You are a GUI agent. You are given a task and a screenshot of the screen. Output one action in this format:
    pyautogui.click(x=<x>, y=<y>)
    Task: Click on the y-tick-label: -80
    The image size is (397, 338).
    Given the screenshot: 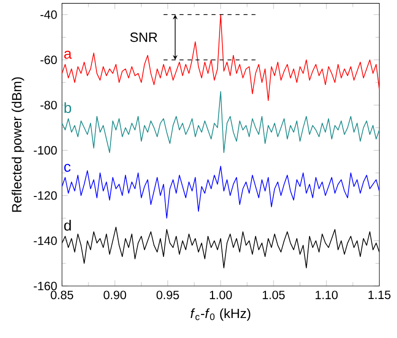 What is the action you would take?
    pyautogui.click(x=48, y=105)
    